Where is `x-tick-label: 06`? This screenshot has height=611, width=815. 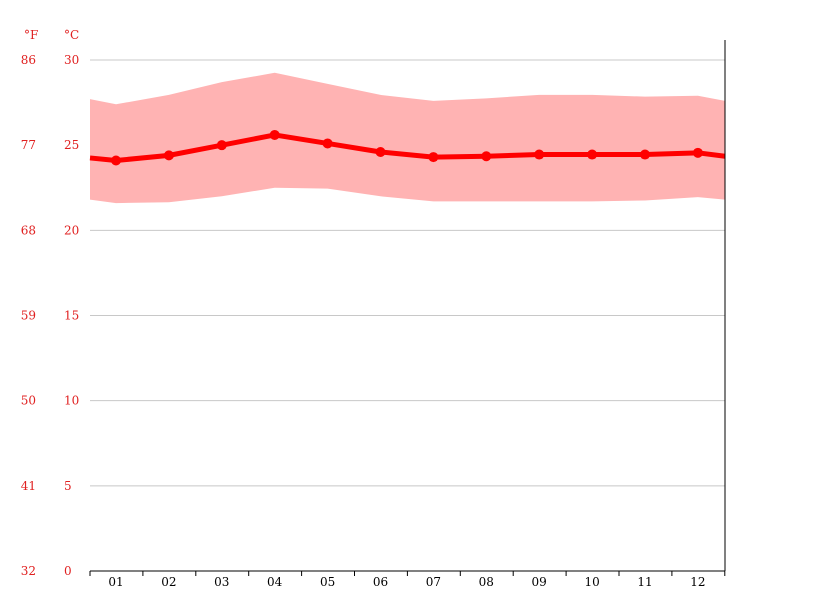
x-tick-label: 06 is located at coordinates (380, 582).